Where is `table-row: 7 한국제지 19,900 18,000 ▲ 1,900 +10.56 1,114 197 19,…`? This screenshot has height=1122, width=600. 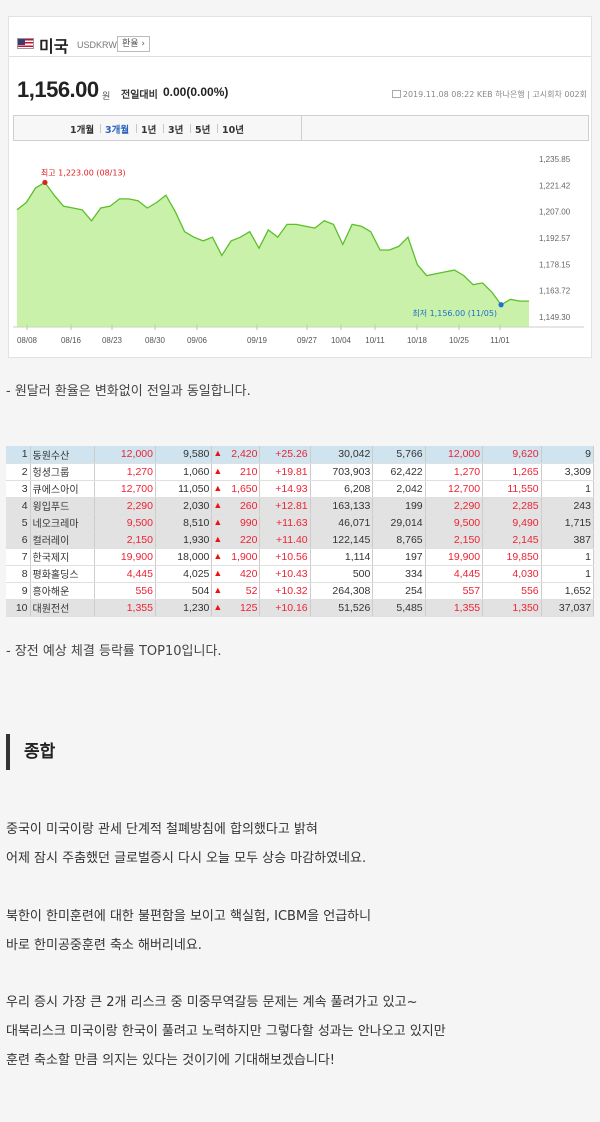 table-row: 7 한국제지 19,900 18,000 ▲ 1,900 +10.56 1,114 197 19,… is located at coordinates (300, 557).